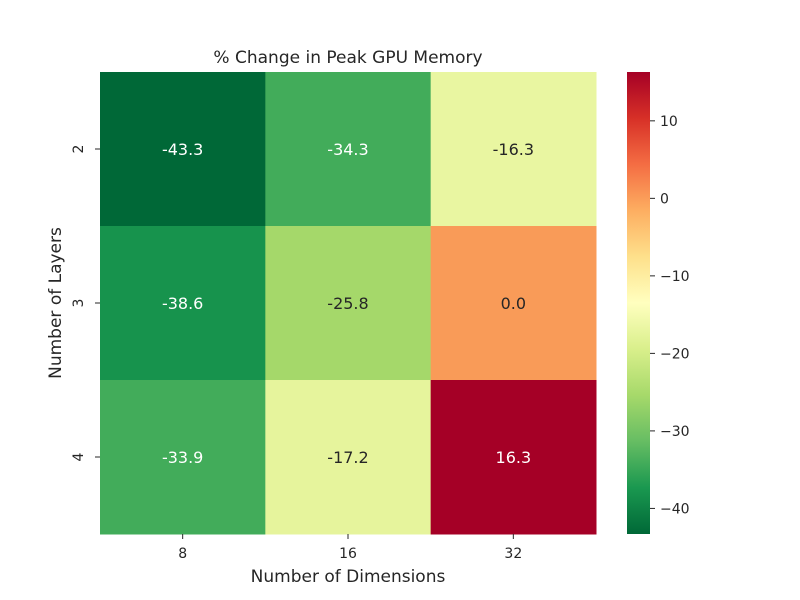  I want to click on x-axis-ticks: 8 16 32, so click(350, 548).